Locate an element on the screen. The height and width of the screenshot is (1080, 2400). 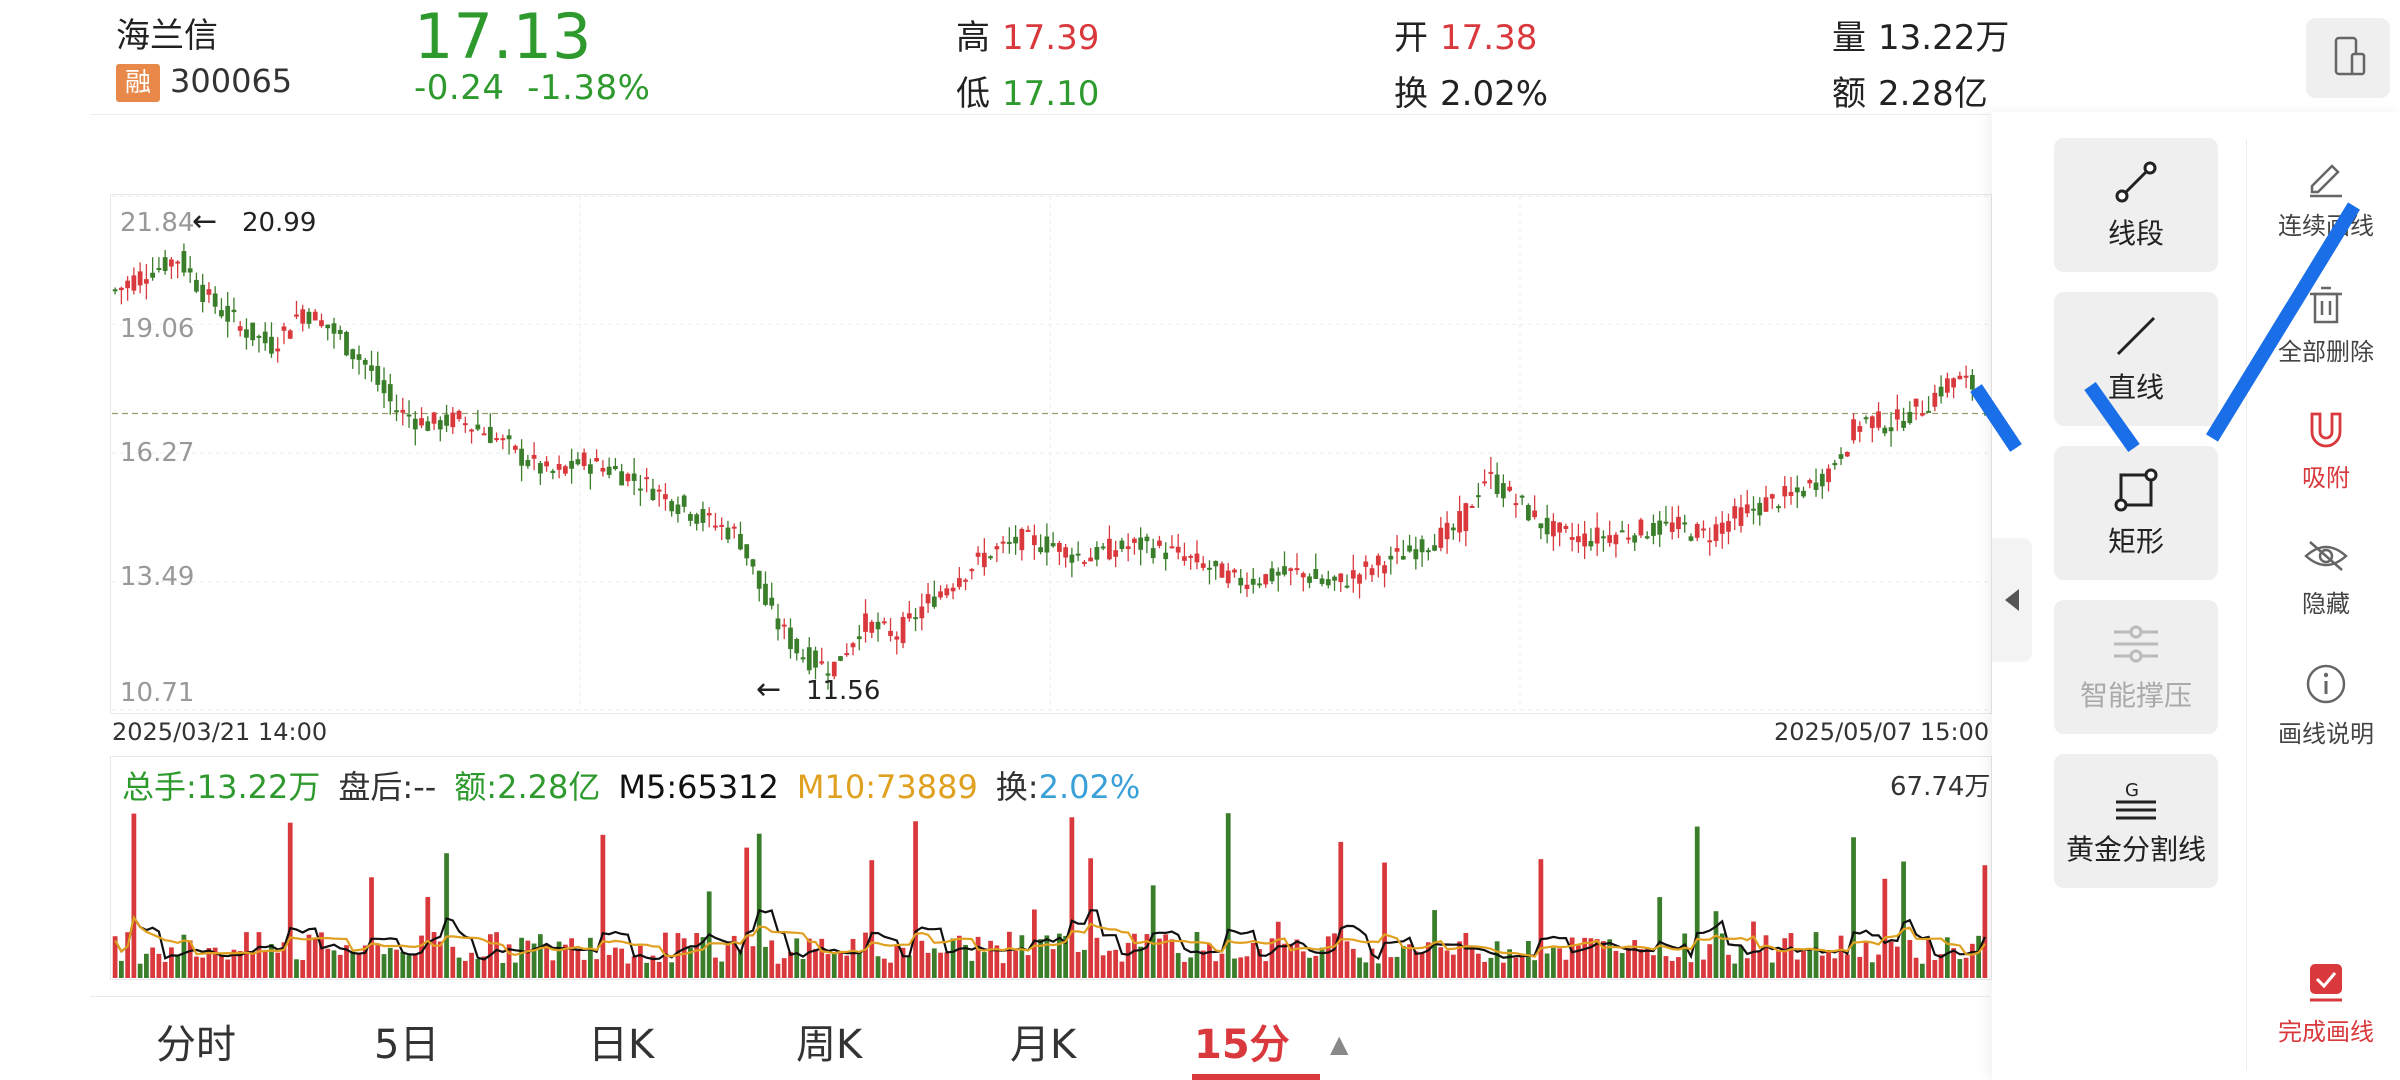
tab-5day: 5日 is located at coordinates (407, 1045).